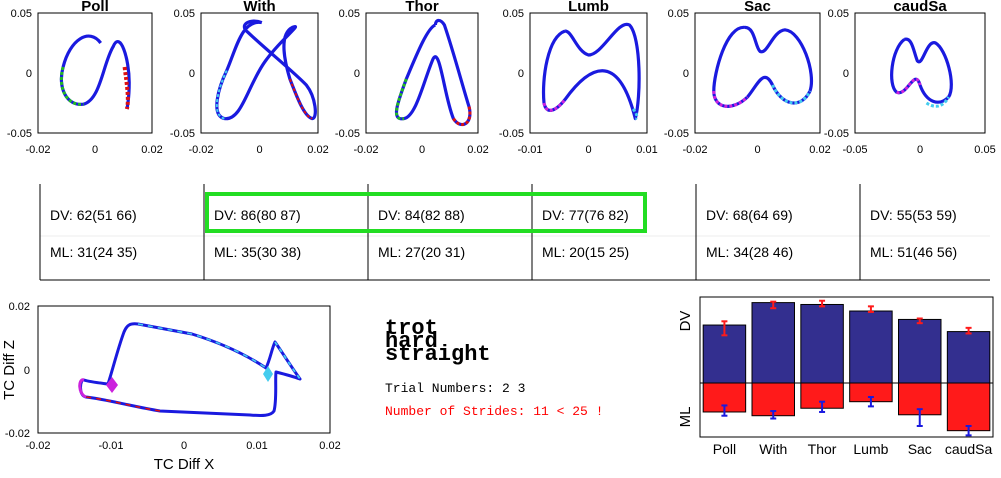 This screenshot has width=1001, height=478. Describe the element at coordinates (724, 449) in the screenshot. I see `category-label: Poll` at that location.